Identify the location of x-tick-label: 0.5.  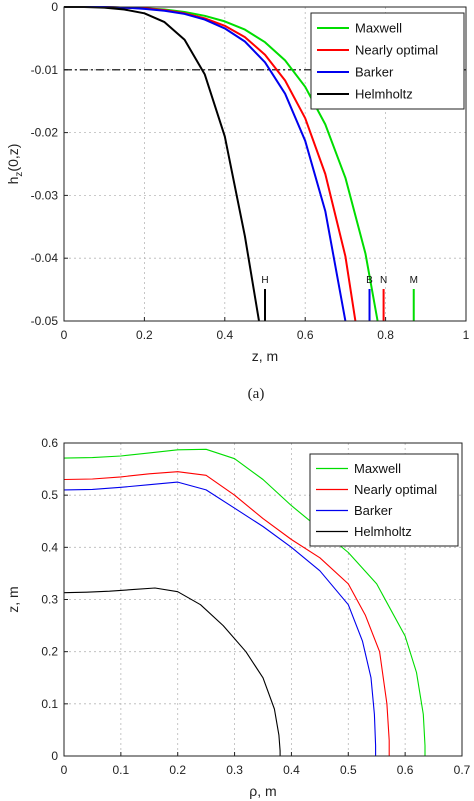
(348, 770).